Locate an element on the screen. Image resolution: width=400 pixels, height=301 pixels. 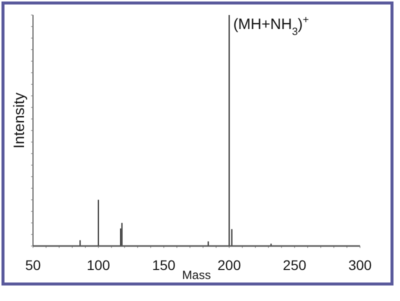
annotation: (MH+NH$_{3}$)$^{+}$ is located at coordinates (271, 26).